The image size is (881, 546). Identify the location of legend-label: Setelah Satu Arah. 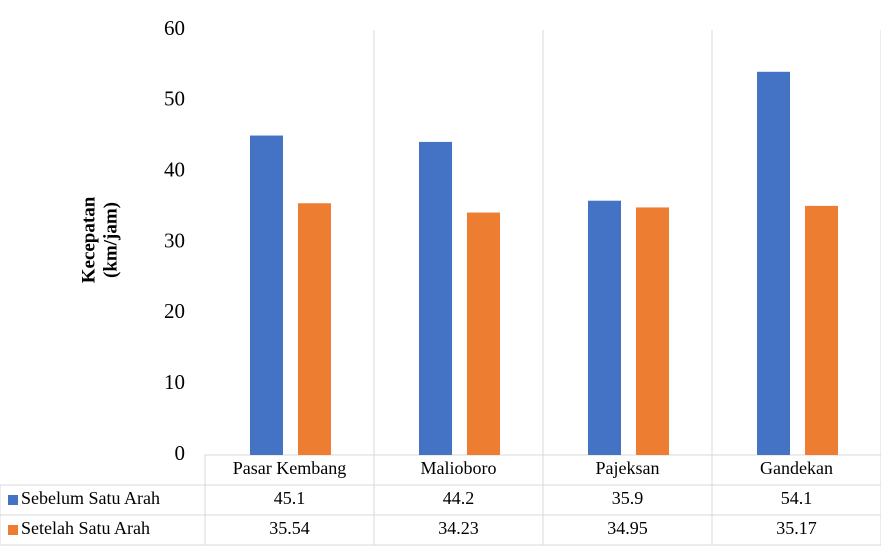
(85, 528).